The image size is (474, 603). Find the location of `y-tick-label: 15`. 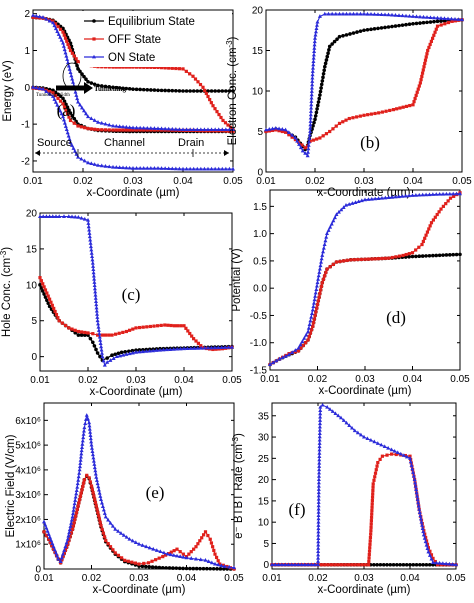

y-tick-label: 15 is located at coordinates (258, 51).